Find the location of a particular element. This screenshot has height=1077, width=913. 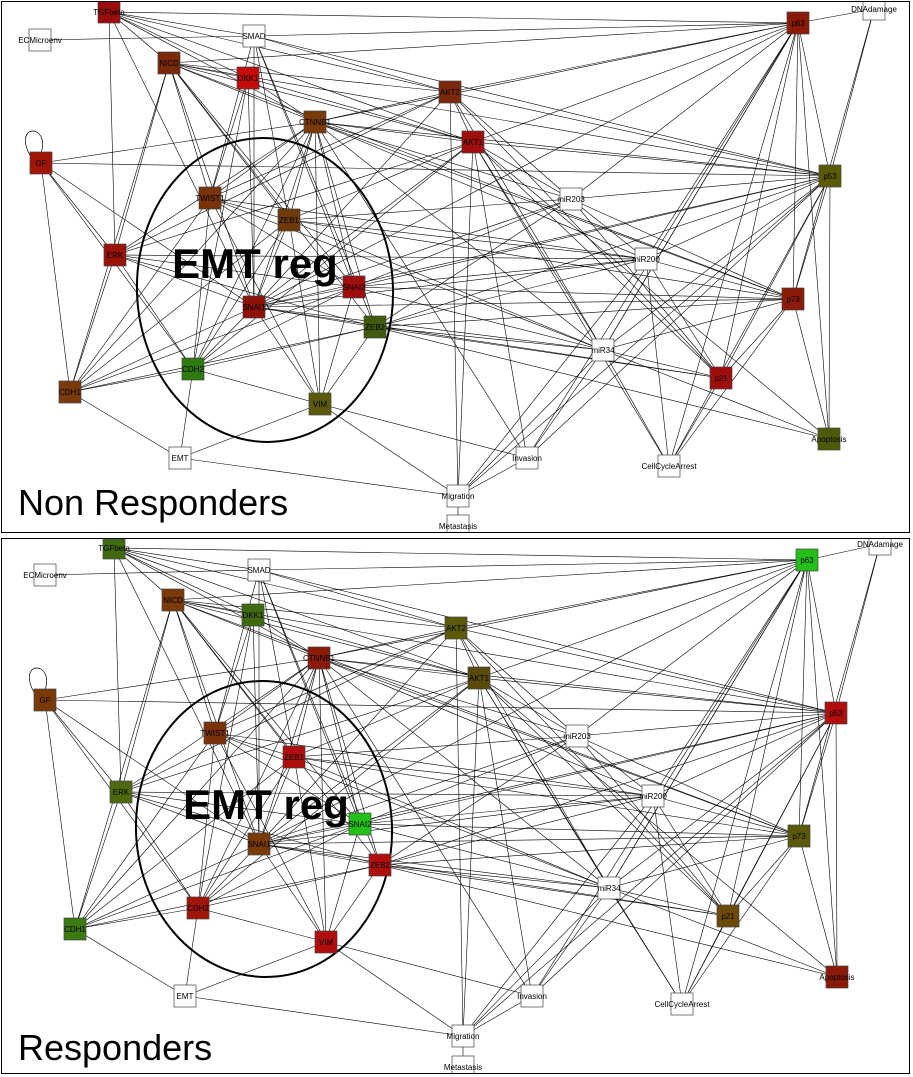

node-label: EMT is located at coordinates (180, 458).